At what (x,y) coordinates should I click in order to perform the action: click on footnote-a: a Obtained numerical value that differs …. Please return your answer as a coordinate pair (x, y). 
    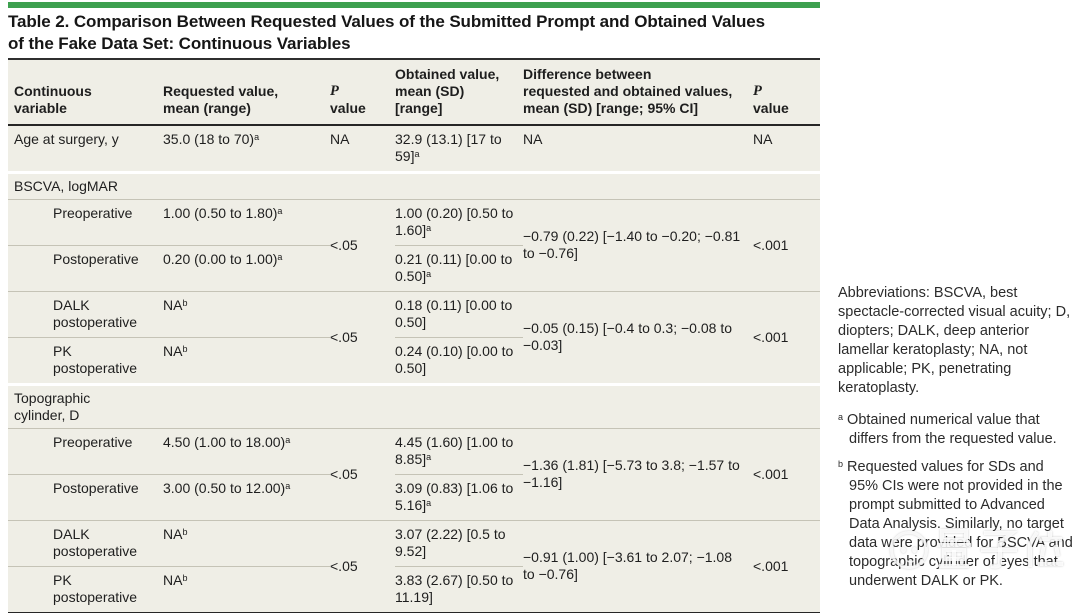
    Looking at the image, I should click on (956, 430).